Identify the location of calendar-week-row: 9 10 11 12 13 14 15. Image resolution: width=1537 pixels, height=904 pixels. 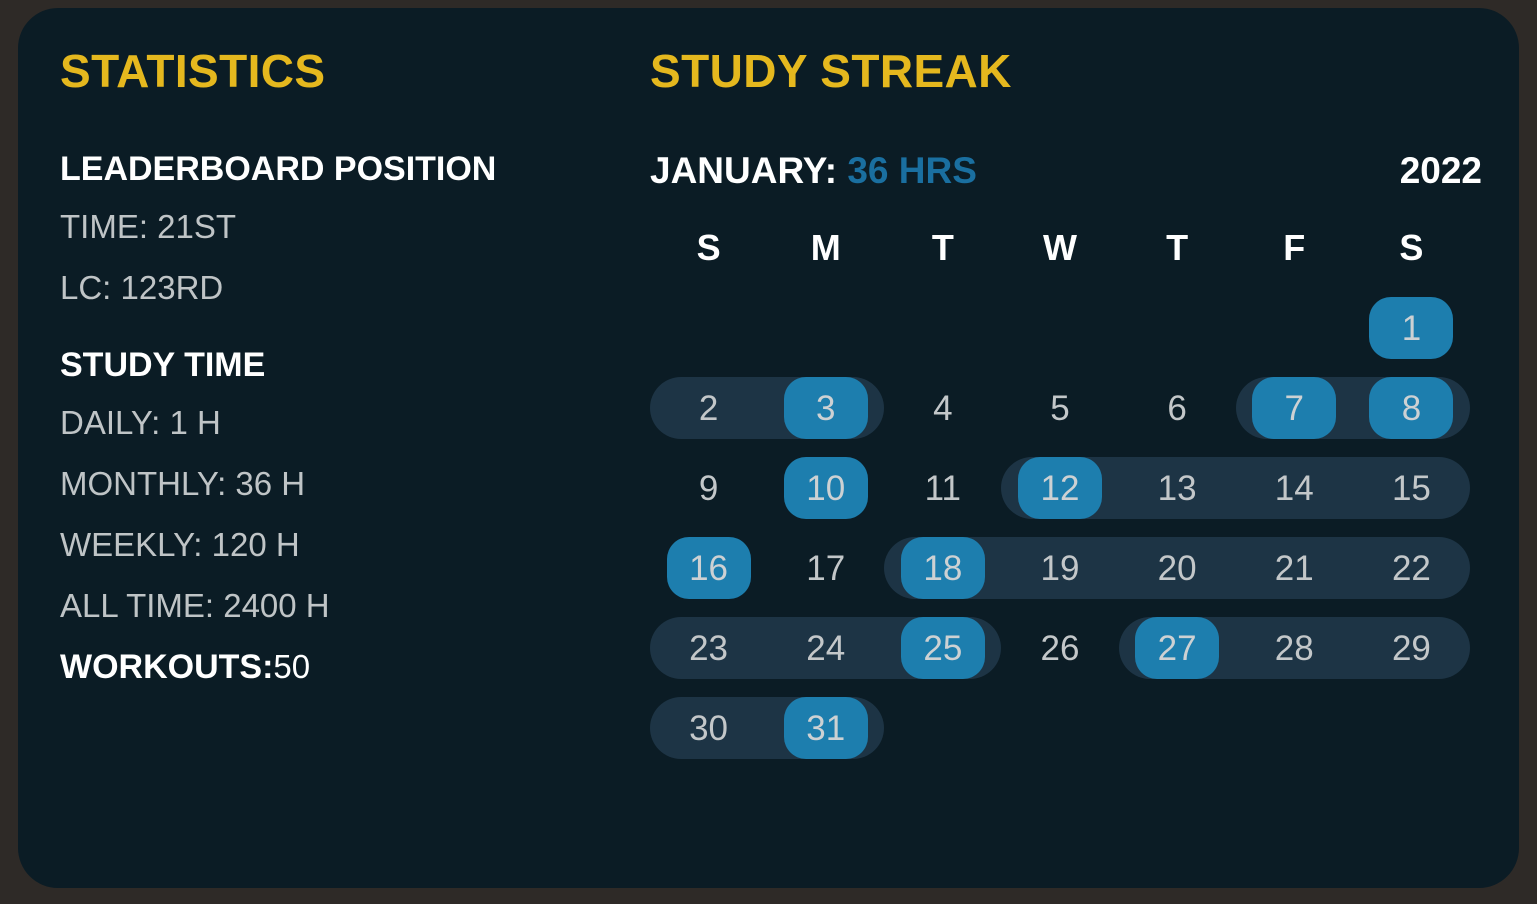
(1060, 488).